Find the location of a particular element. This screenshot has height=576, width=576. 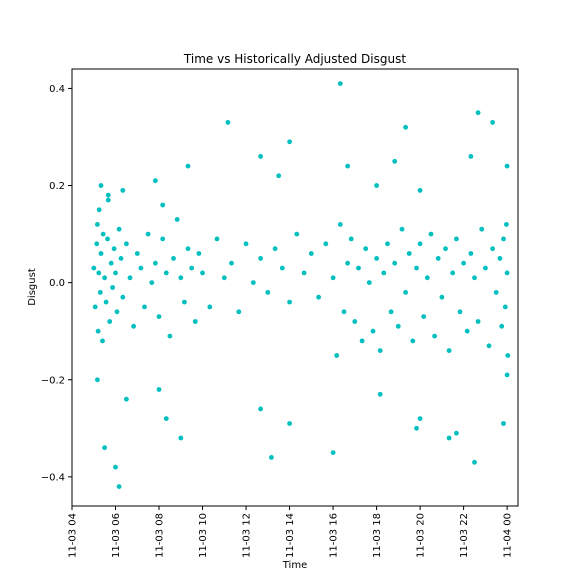

x-tick-label: 11-03 18 is located at coordinates (377, 535).